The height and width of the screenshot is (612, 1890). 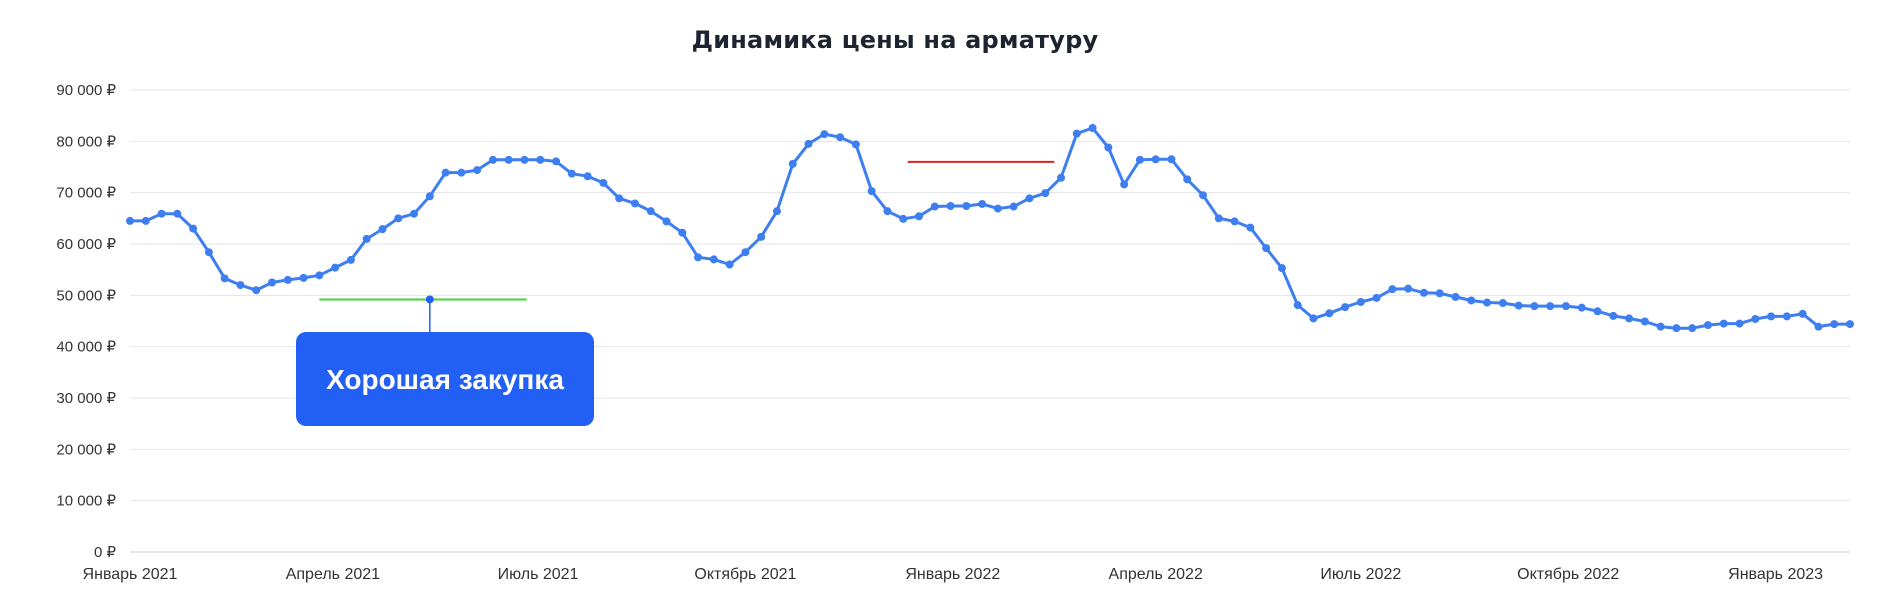 I want to click on x-tick-label: Январь 2021, so click(x=130, y=574).